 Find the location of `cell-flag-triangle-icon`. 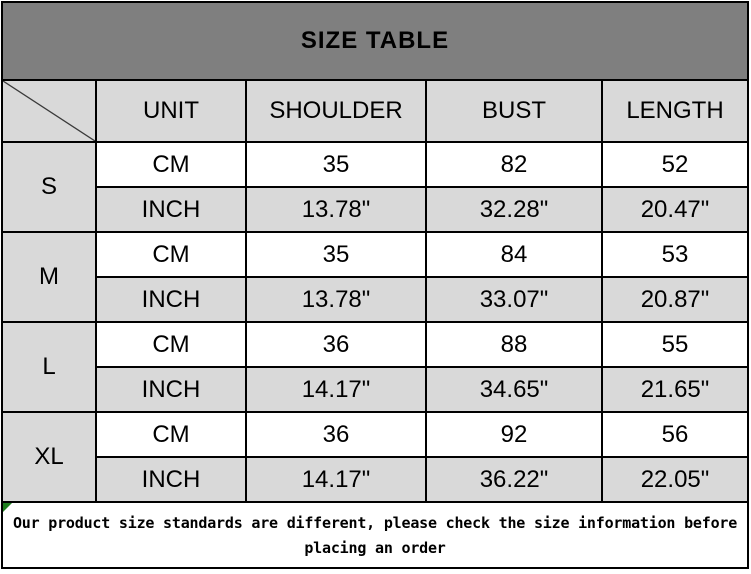

cell-flag-triangle-icon is located at coordinates (8, 508).